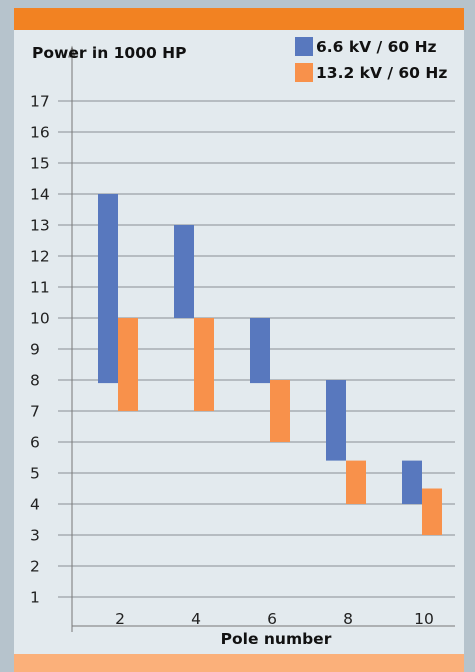 Image resolution: width=475 pixels, height=672 pixels. I want to click on y-tick-label: 9, so click(35, 350).